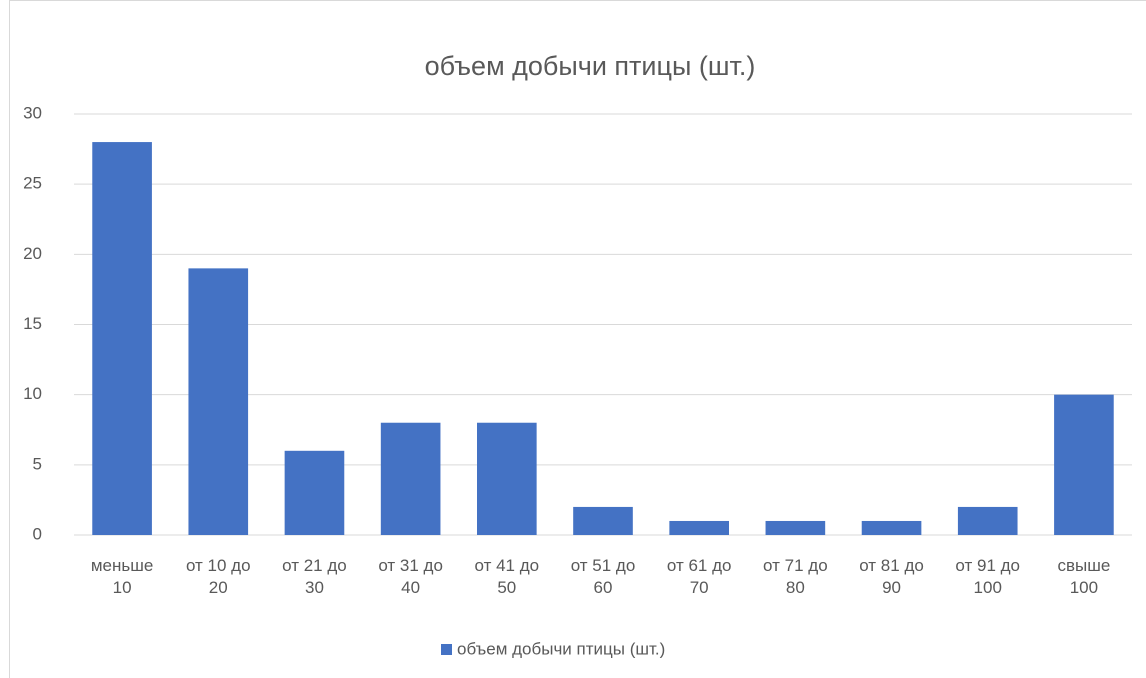 This screenshot has height=678, width=1146. What do you see at coordinates (603, 576) in the screenshot?
I see `x-tick-label: от 51 до 60` at bounding box center [603, 576].